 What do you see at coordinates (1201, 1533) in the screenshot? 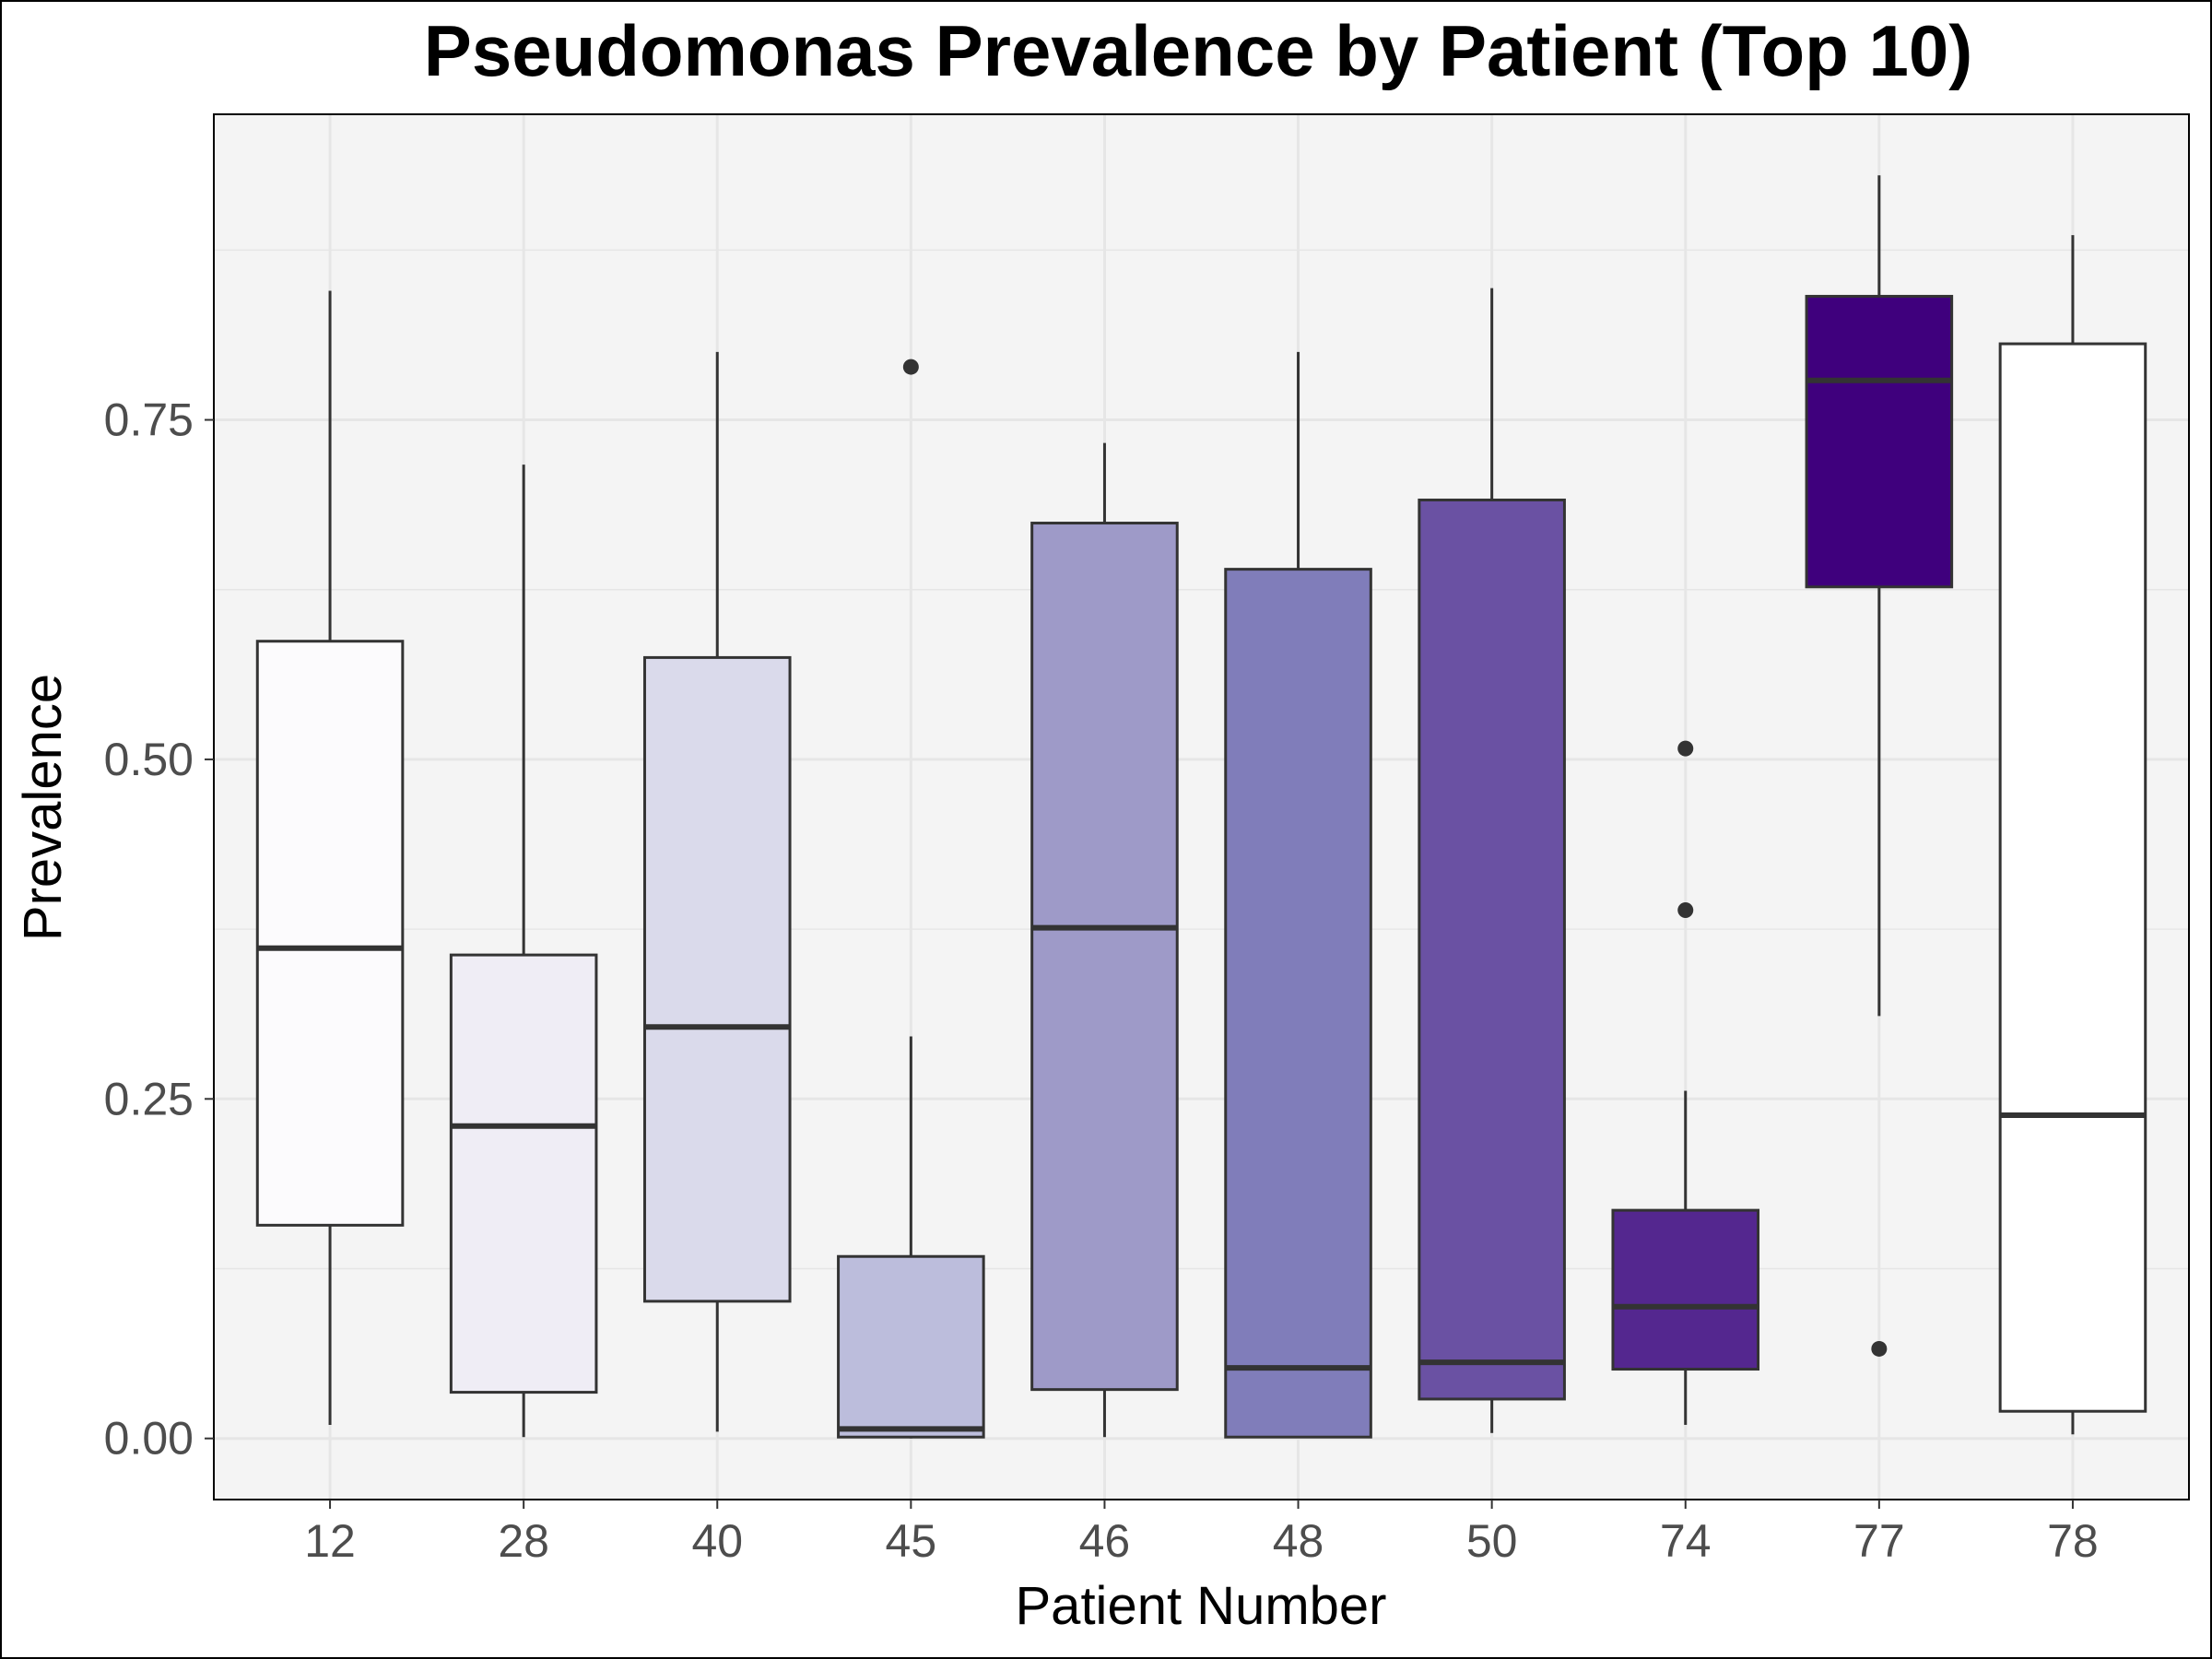
I see `x-axis-ticks: 12 28 40 45 46 48 50 74 77 78` at bounding box center [1201, 1533].